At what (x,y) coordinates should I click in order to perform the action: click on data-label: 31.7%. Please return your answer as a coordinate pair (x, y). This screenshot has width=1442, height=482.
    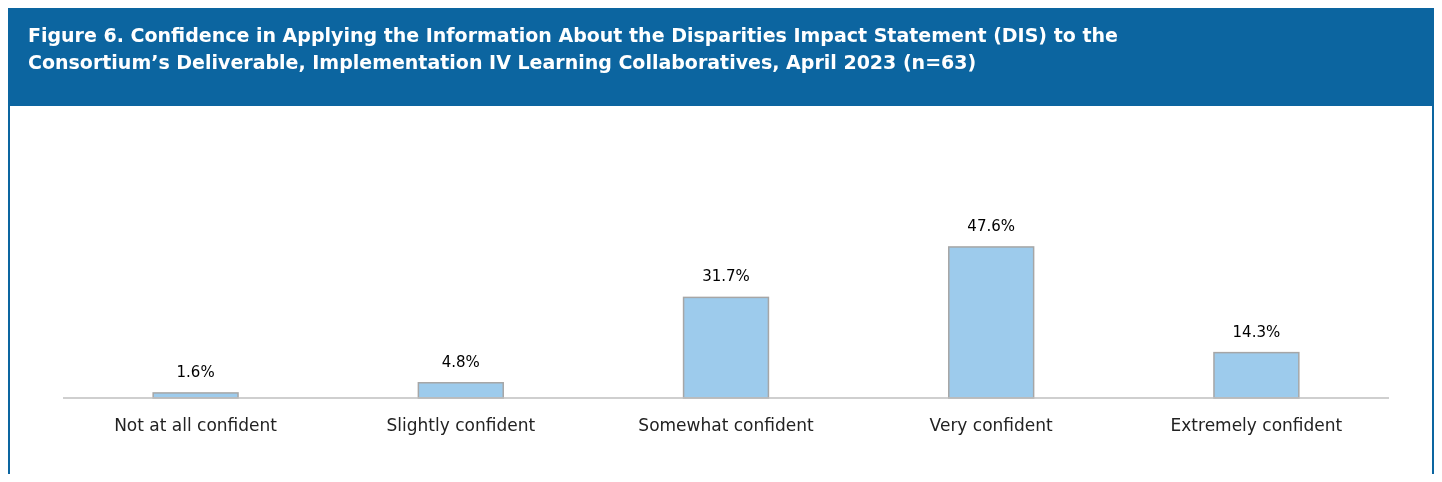
    Looking at the image, I should click on (726, 276).